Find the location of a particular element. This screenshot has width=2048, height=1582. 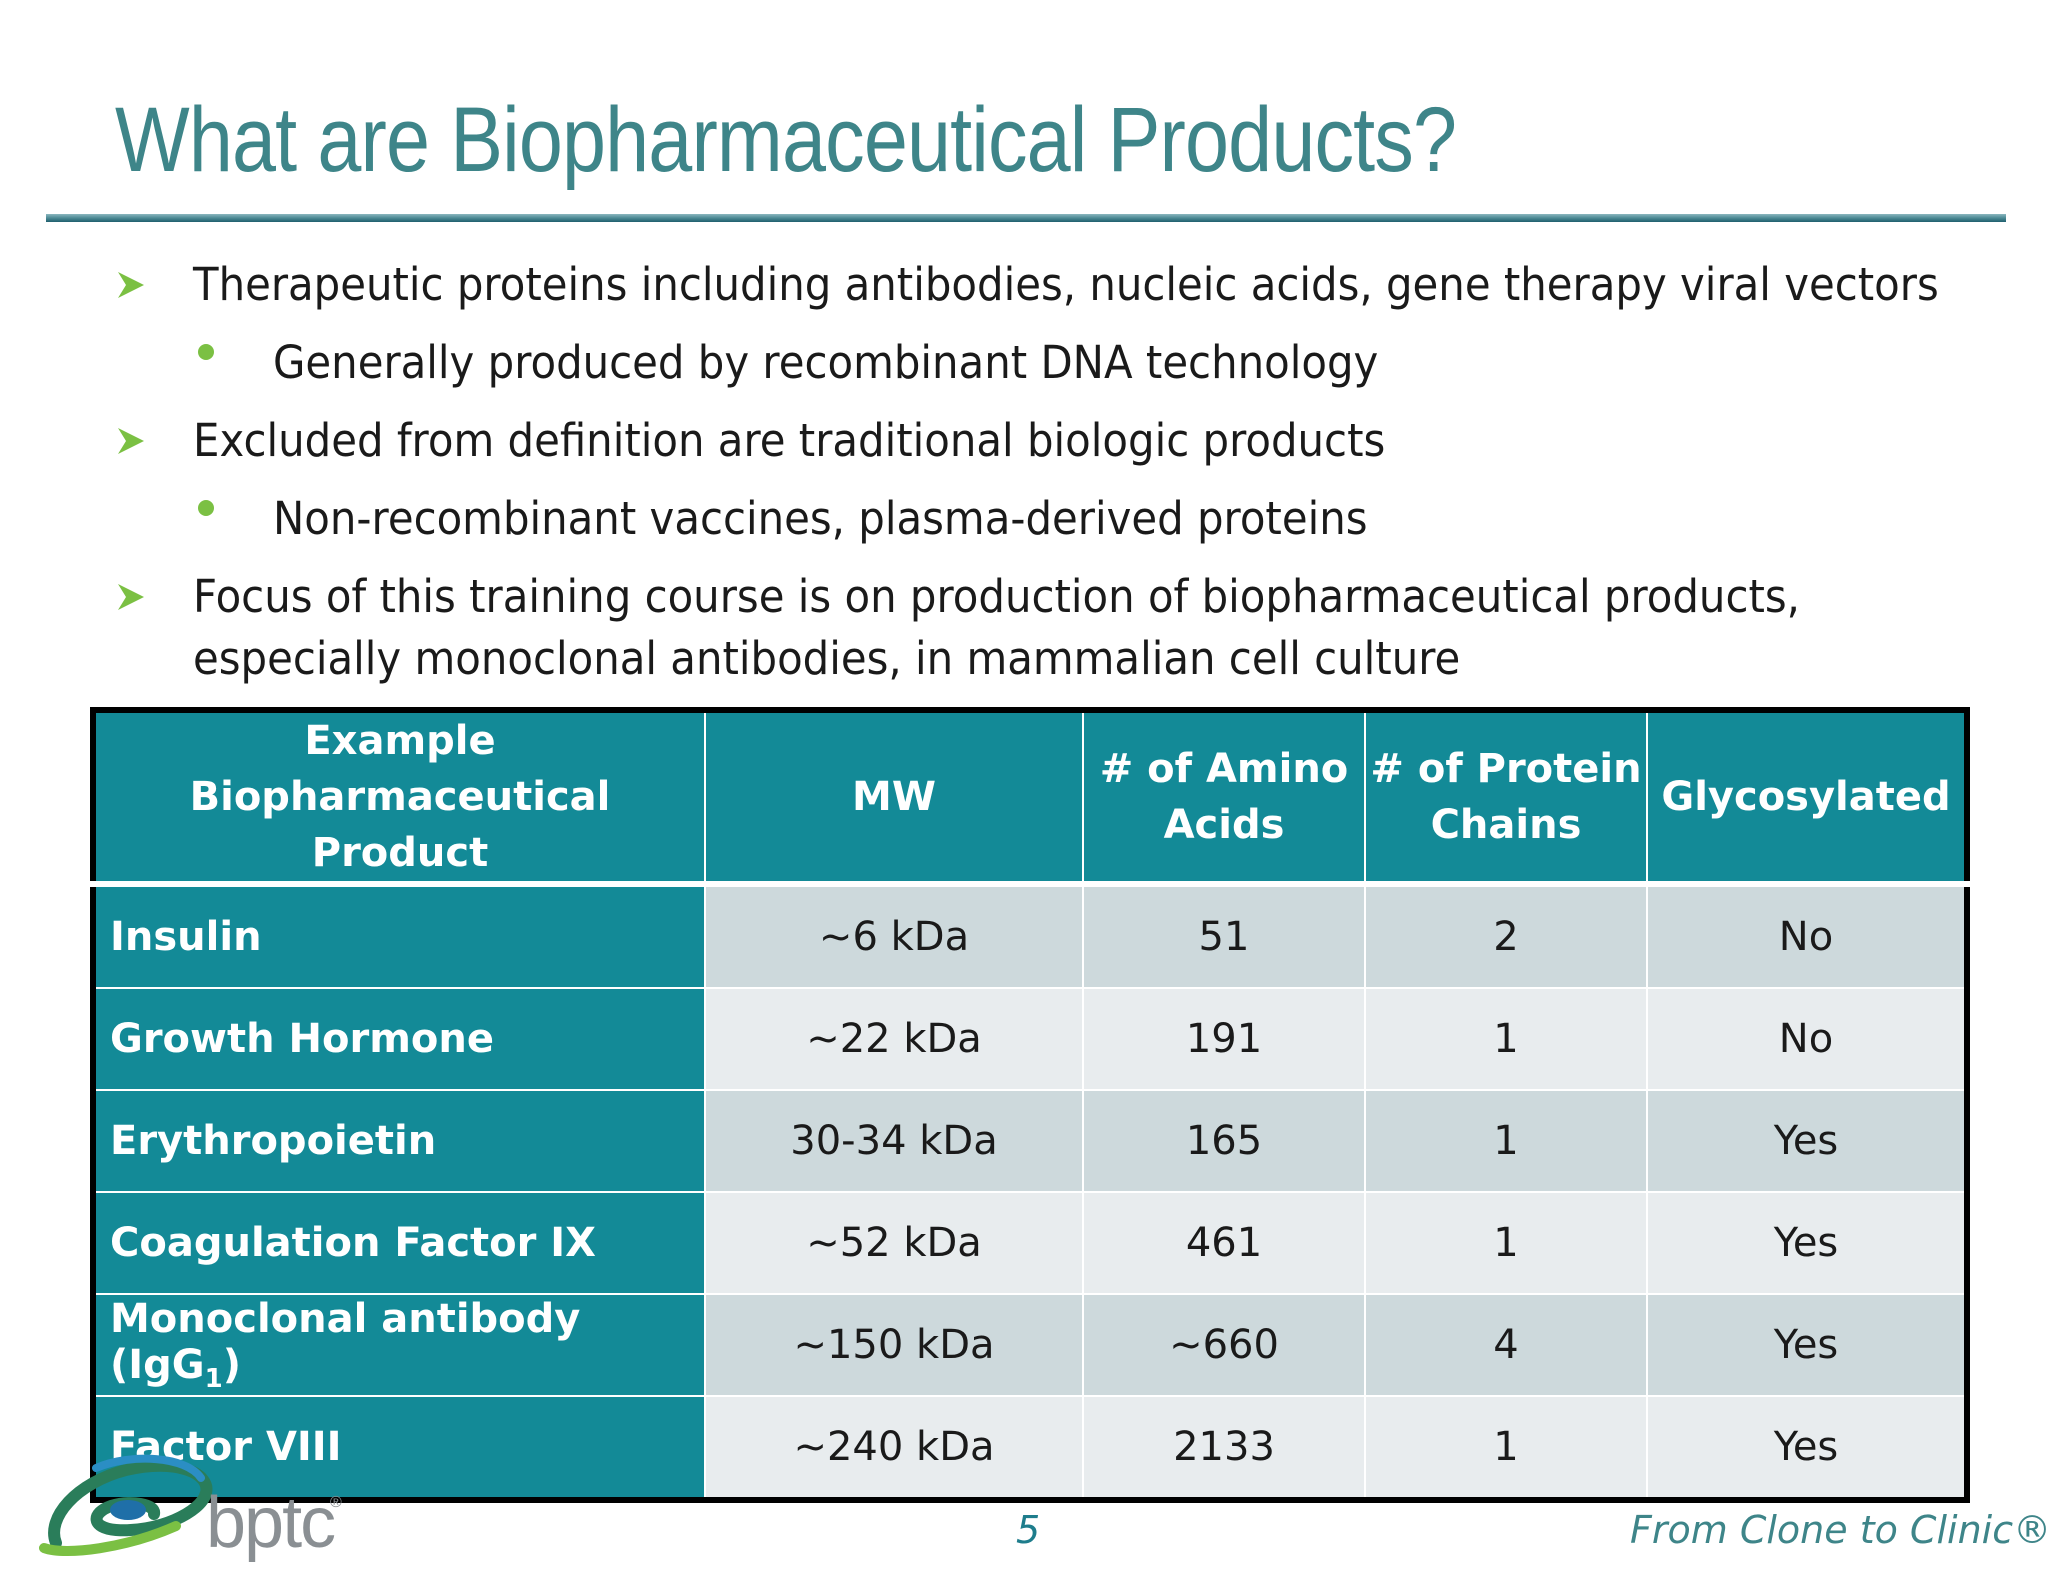

chains-cell: 2 is located at coordinates (1506, 935).